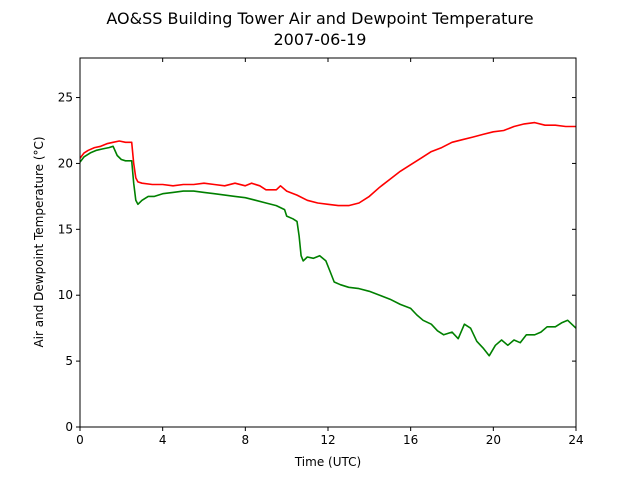  What do you see at coordinates (39, 241) in the screenshot?
I see `y-axis-label: Air and Dewpoint Temperature (°C)` at bounding box center [39, 241].